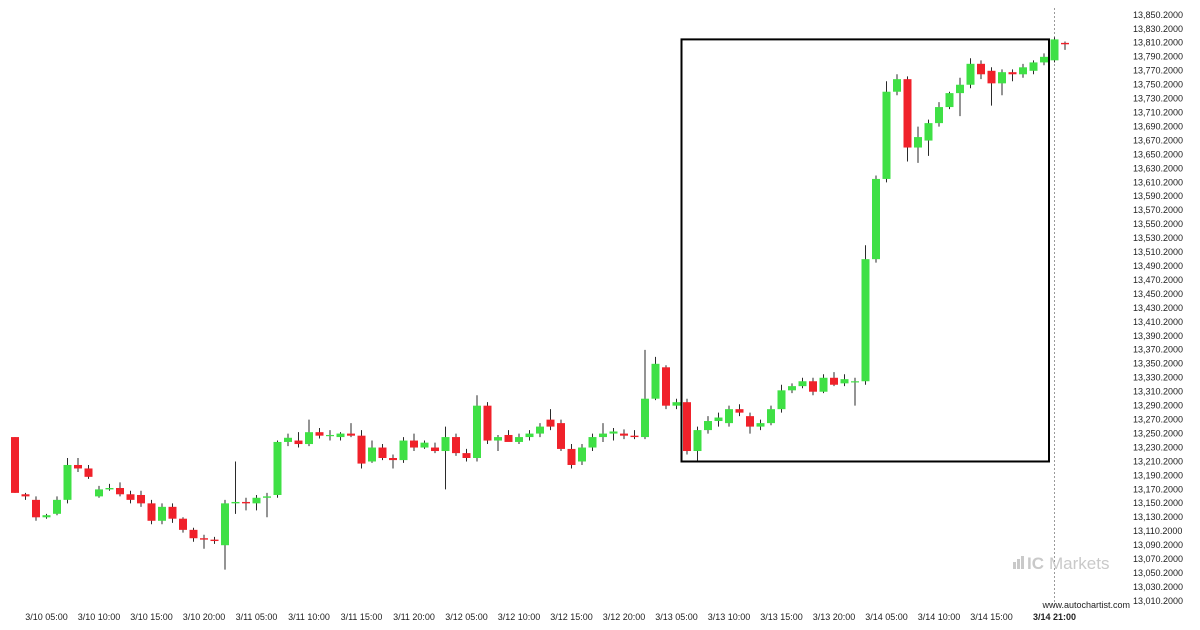 The width and height of the screenshot is (1200, 630). What do you see at coordinates (1158, 210) in the screenshot?
I see `y-tick-label: 13,570.2000` at bounding box center [1158, 210].